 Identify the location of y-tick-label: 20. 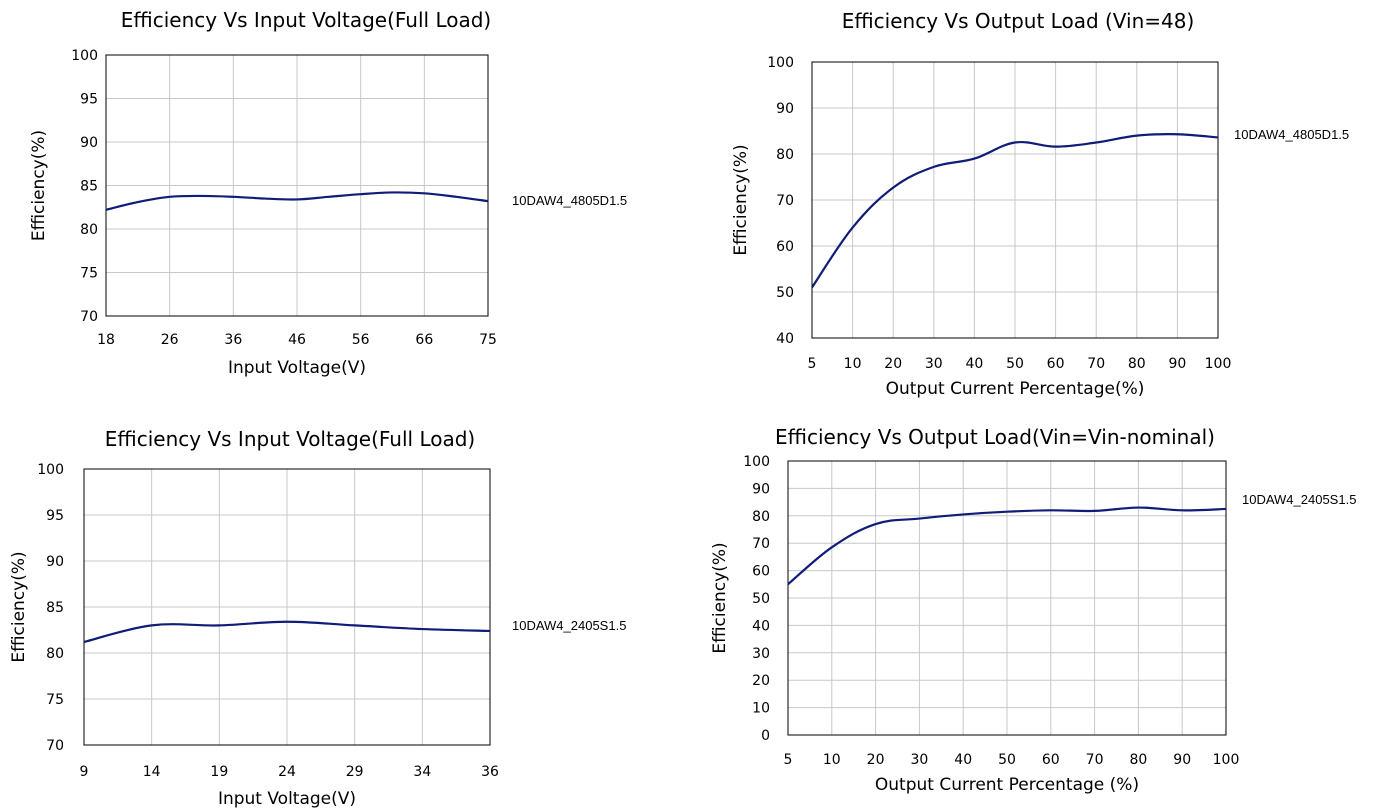
(761, 681).